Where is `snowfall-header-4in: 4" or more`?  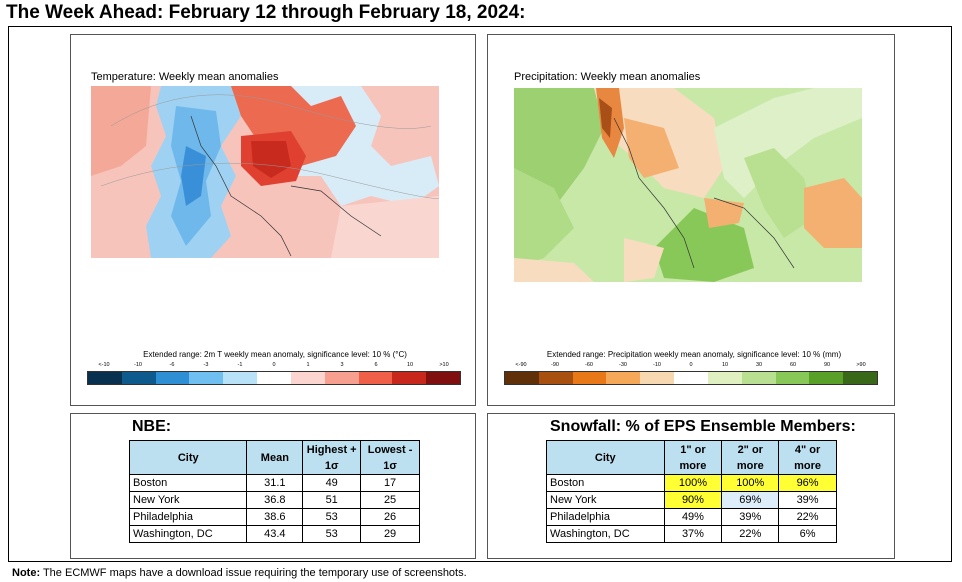 snowfall-header-4in: 4" or more is located at coordinates (807, 457).